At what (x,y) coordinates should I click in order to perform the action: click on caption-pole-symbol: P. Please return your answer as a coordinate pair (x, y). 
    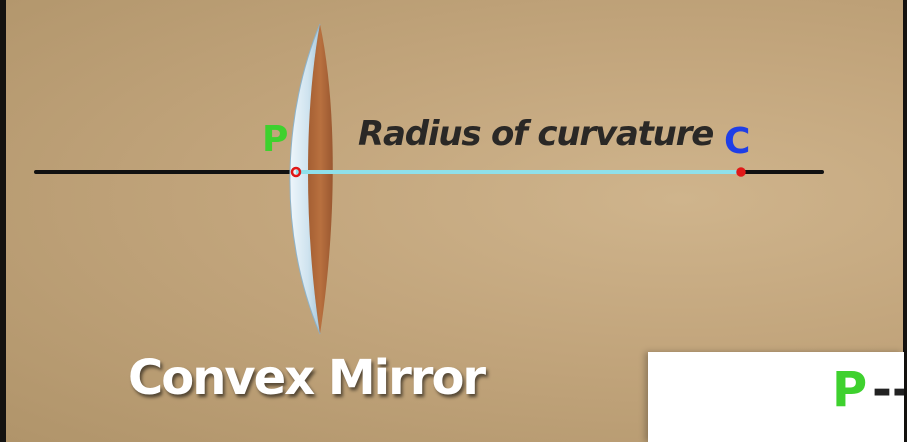
    Looking at the image, I should click on (850, 390).